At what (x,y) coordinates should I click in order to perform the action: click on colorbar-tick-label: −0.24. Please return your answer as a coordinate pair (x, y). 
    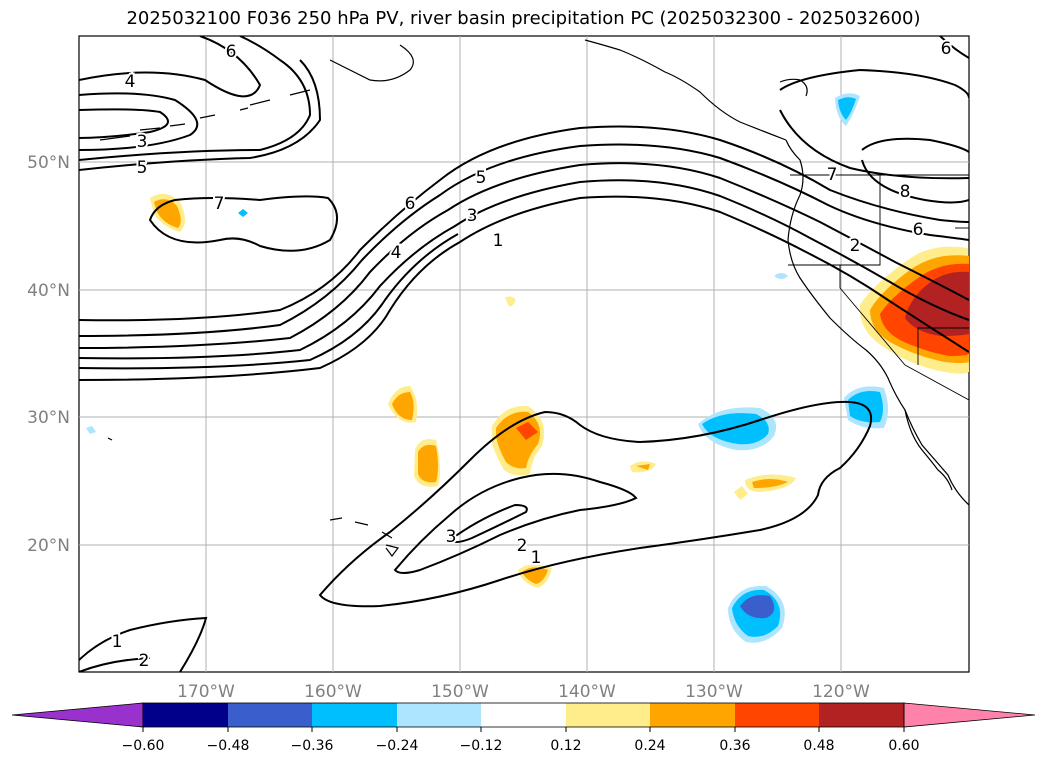
    Looking at the image, I should click on (397, 746).